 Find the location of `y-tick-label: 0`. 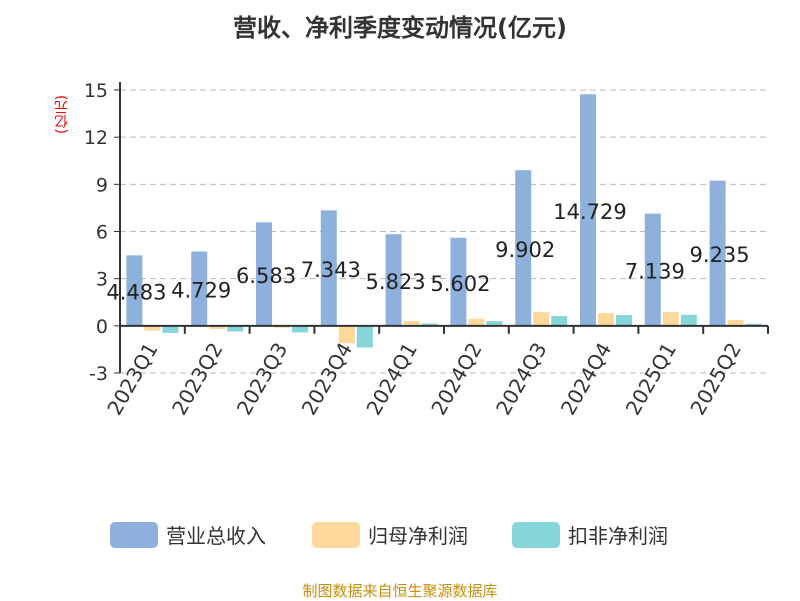

y-tick-label: 0 is located at coordinates (102, 327).